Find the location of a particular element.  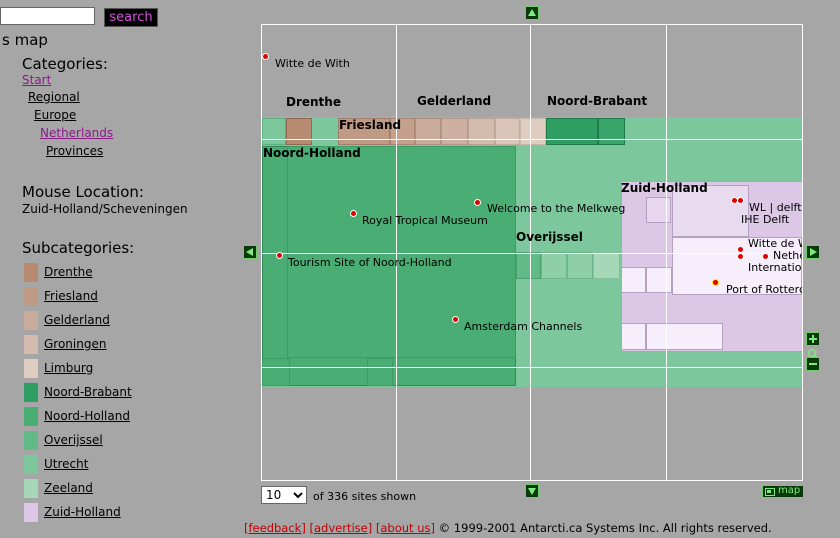

subcategory-zuid-holland: Zuid-Holland is located at coordinates (82, 512).